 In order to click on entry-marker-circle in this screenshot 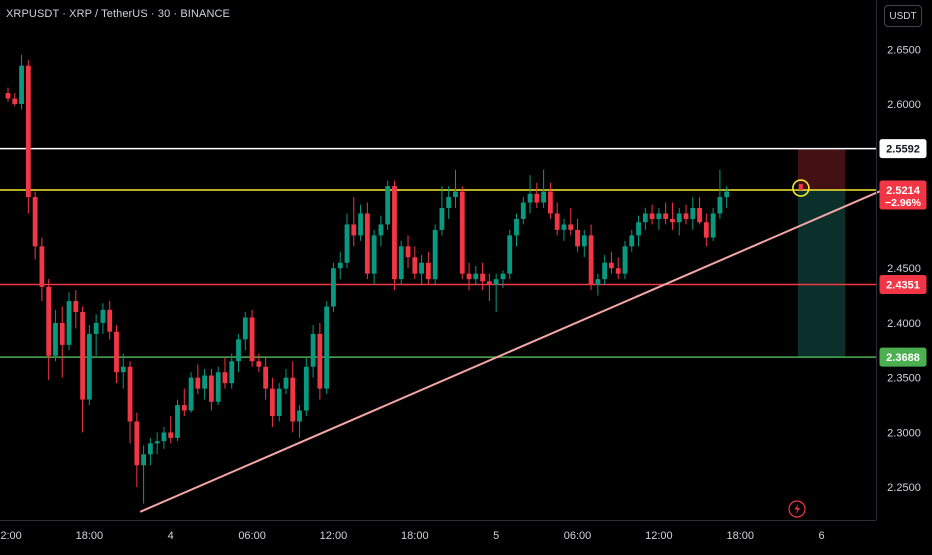, I will do `click(801, 188)`.